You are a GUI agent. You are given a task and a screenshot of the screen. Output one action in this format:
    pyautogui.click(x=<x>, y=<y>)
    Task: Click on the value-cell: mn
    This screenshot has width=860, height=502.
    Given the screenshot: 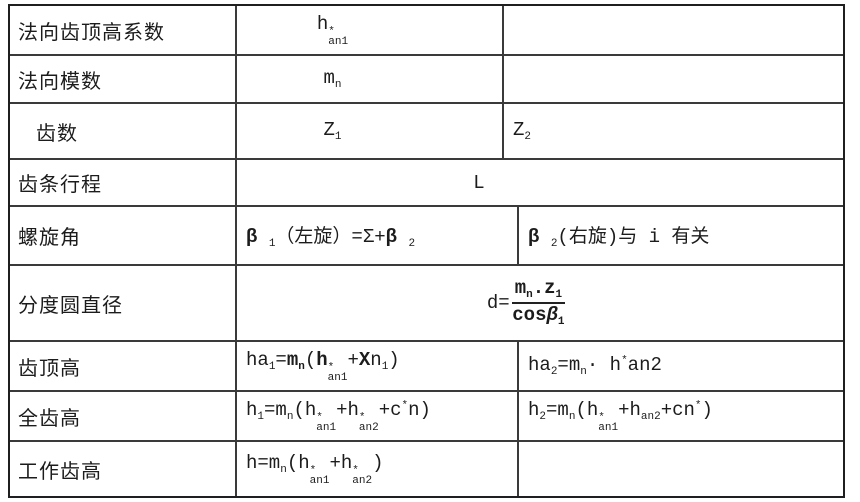 What is the action you would take?
    pyautogui.click(x=368, y=79)
    